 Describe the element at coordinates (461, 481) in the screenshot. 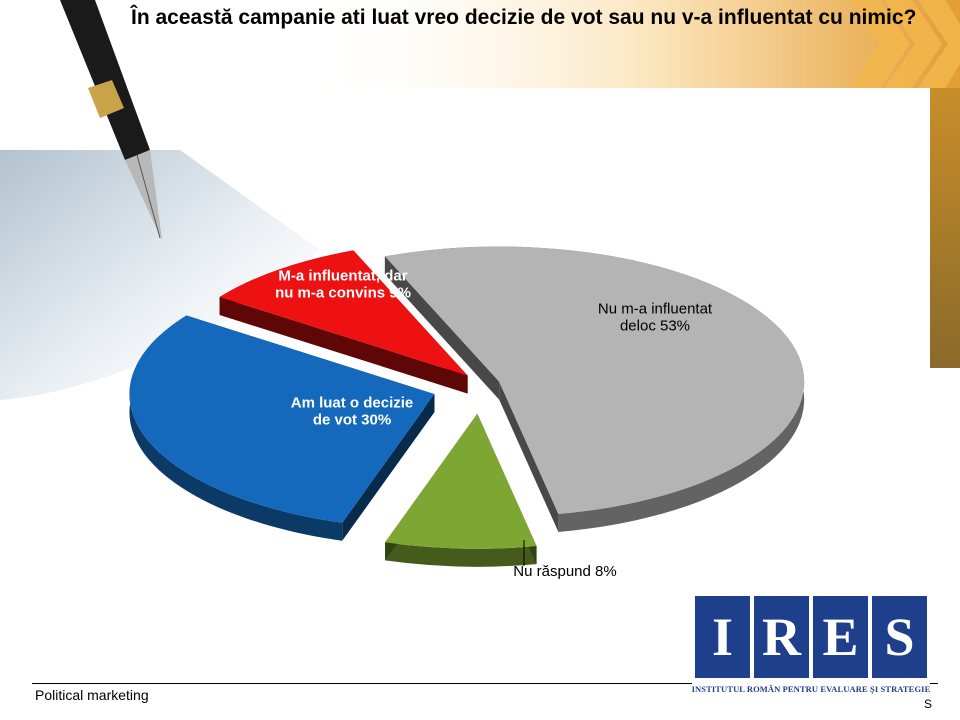

I see `pie-slice-nu-răspund` at that location.